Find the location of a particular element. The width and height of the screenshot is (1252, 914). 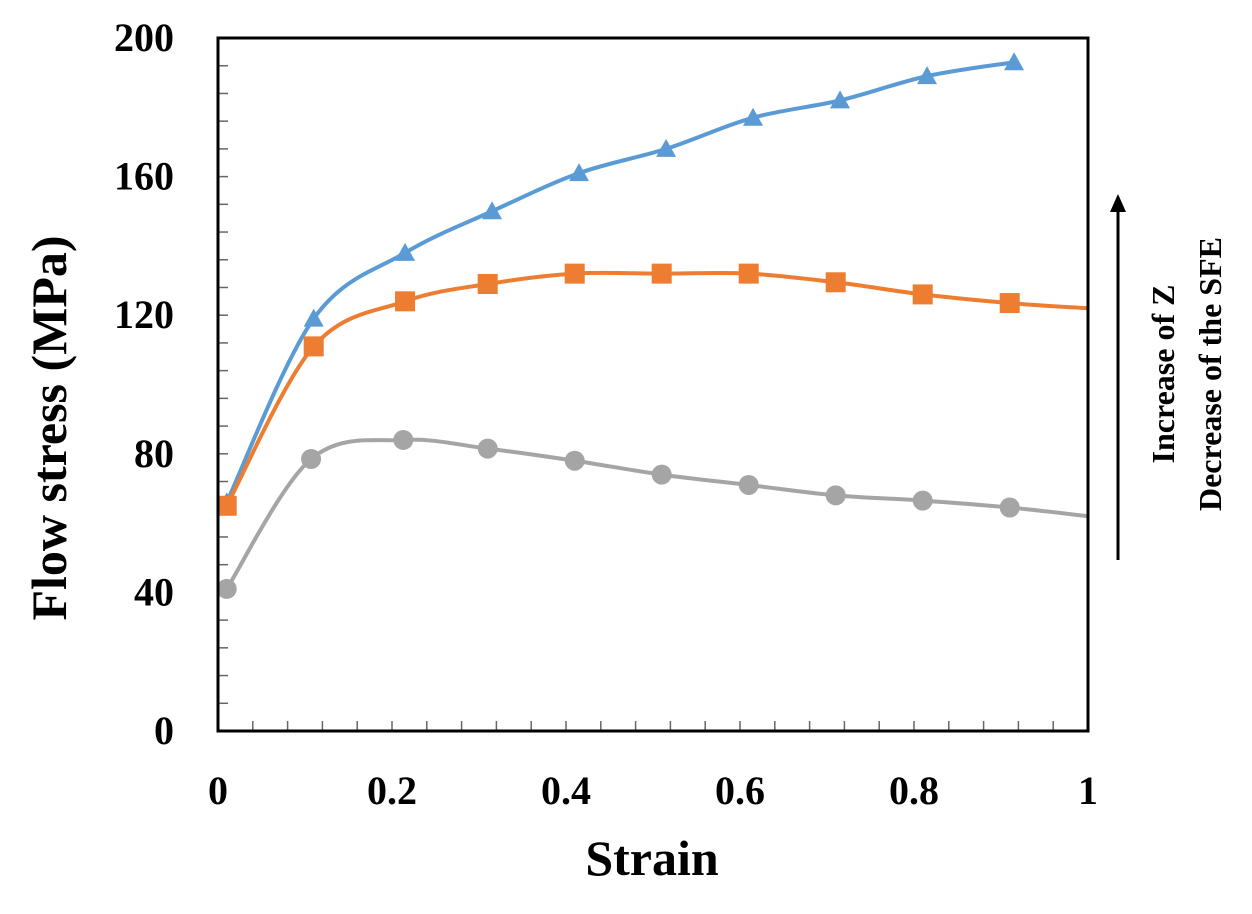

y-tick-label: 40 is located at coordinates (154, 591).